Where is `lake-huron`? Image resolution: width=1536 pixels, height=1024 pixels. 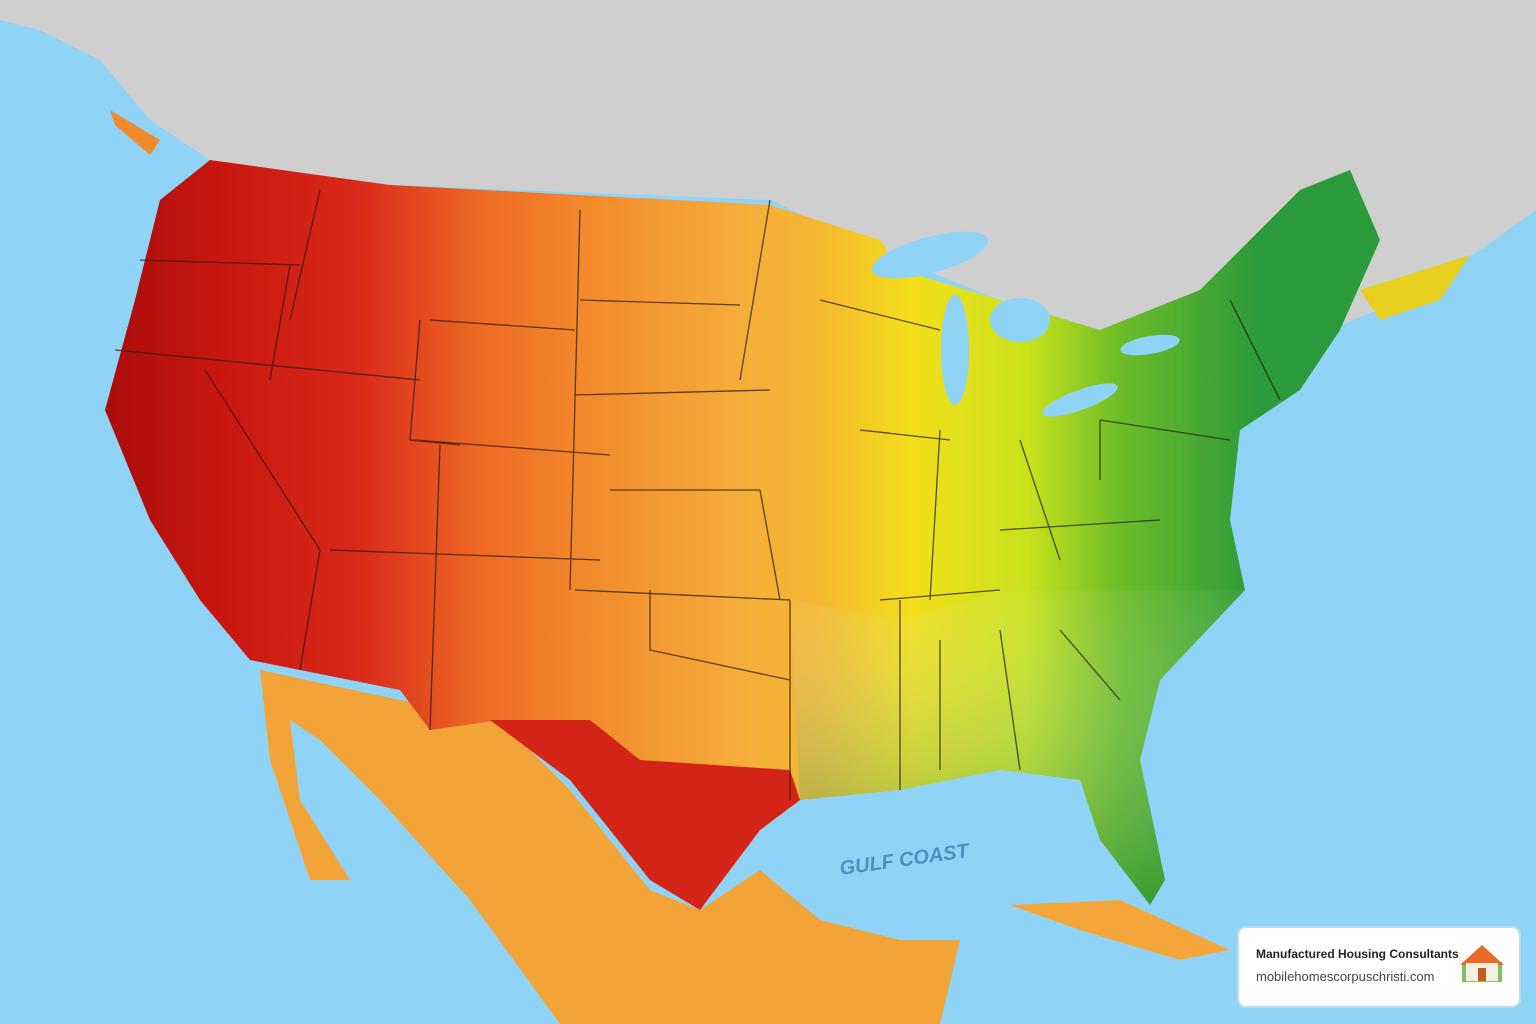
lake-huron is located at coordinates (1020, 320).